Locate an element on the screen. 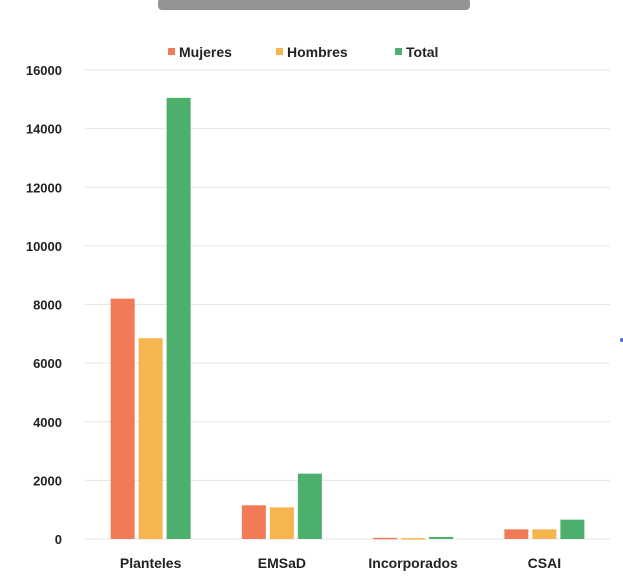 The height and width of the screenshot is (582, 623). y-tick-label: 10000 is located at coordinates (44, 246).